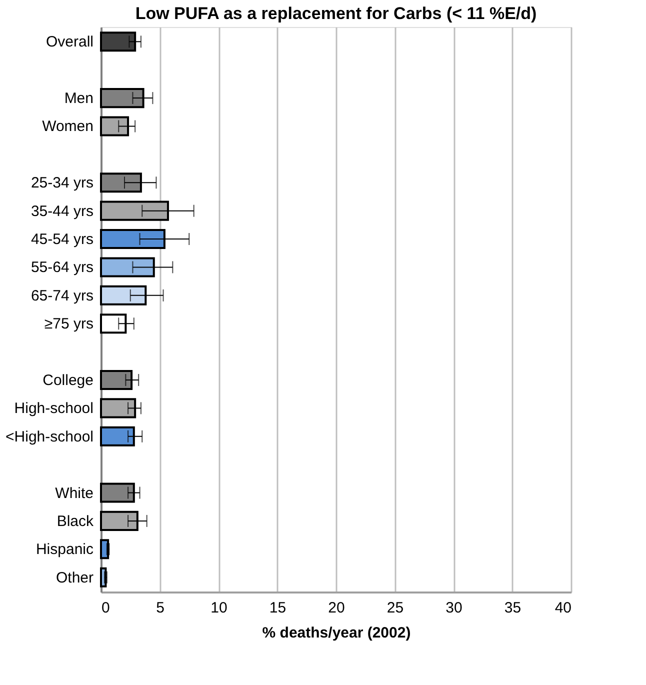 The width and height of the screenshot is (646, 685). What do you see at coordinates (106, 608) in the screenshot?
I see `x-tick-label: 0` at bounding box center [106, 608].